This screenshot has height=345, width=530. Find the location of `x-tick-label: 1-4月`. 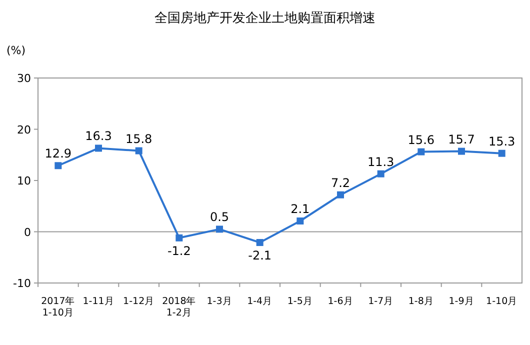

x-tick-label: 1-4月 is located at coordinates (260, 301).